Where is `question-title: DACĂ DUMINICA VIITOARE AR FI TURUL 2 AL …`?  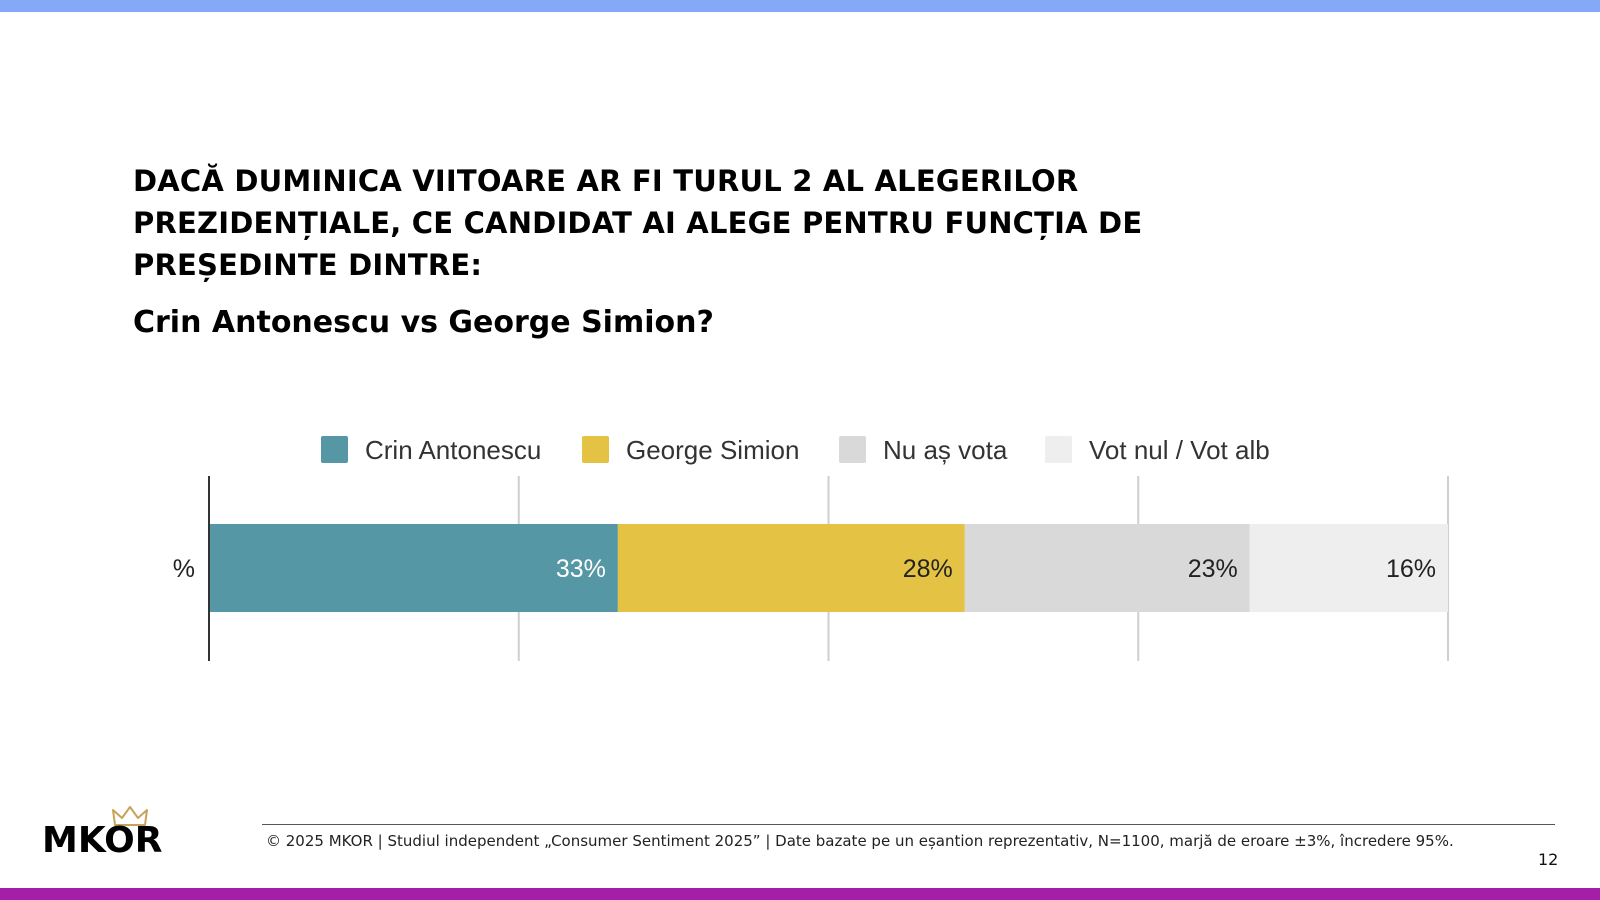 question-title: DACĂ DUMINICA VIITOARE AR FI TURUL 2 AL … is located at coordinates (638, 223).